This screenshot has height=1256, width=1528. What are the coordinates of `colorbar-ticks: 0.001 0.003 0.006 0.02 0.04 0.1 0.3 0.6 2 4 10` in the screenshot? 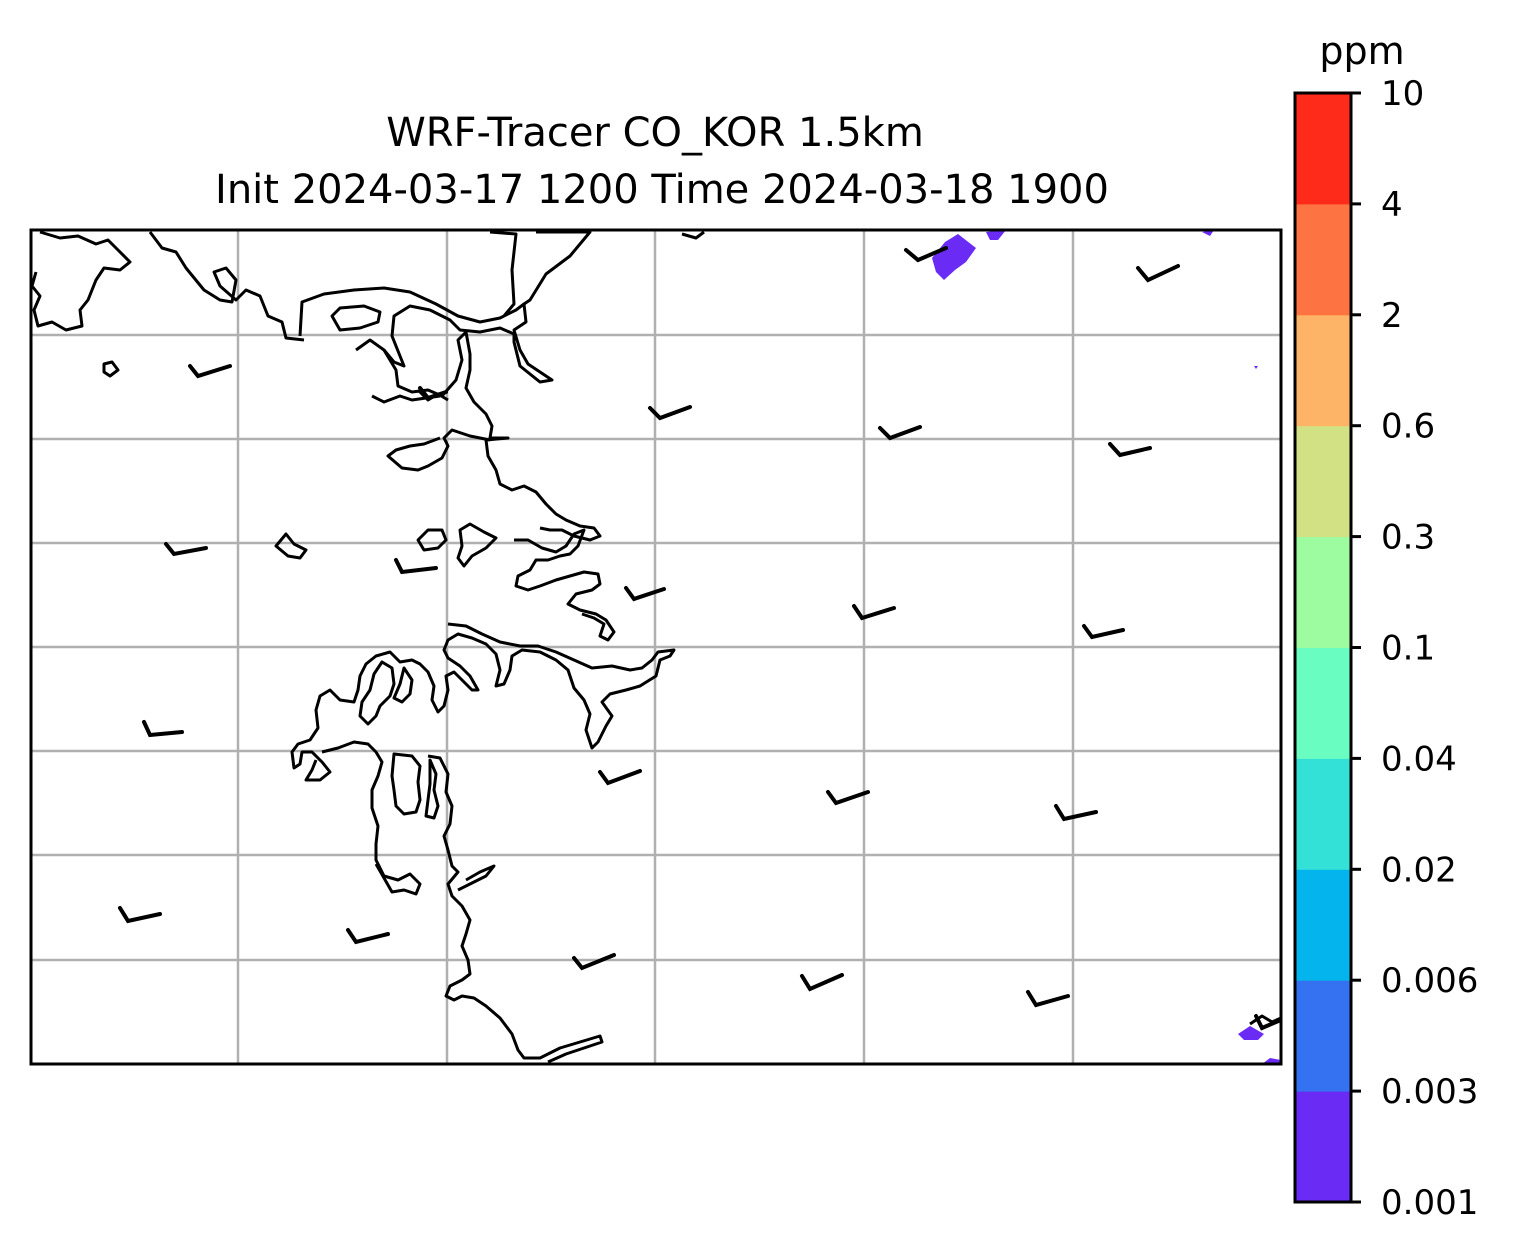 It's located at (1414, 648).